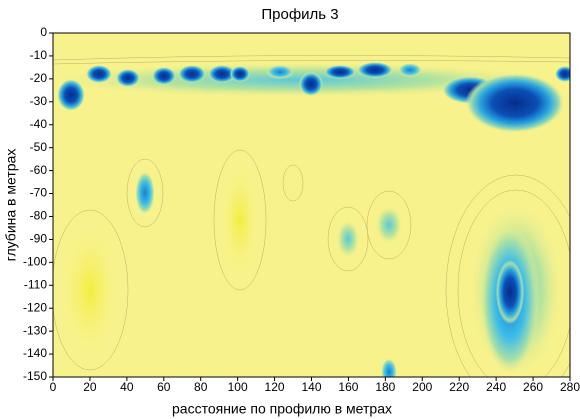 This screenshot has height=419, width=580. Describe the element at coordinates (238, 387) in the screenshot. I see `x-tick-label: 100` at that location.